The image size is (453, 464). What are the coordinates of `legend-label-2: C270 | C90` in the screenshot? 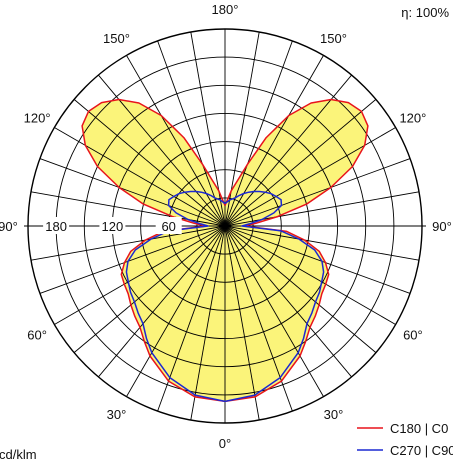 It's located at (421, 450).